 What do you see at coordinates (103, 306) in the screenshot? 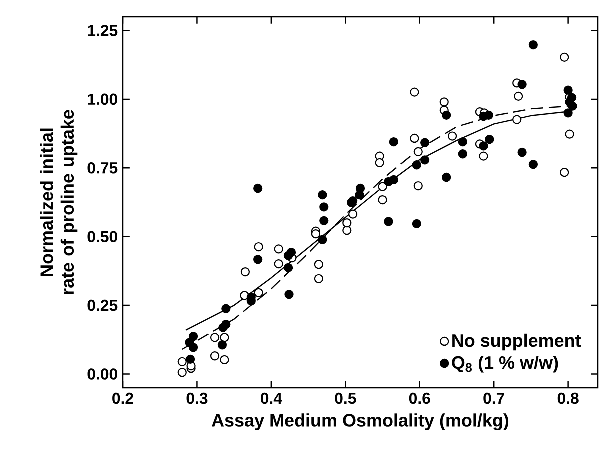
I see `y-tick-label: 0.25` at bounding box center [103, 306].